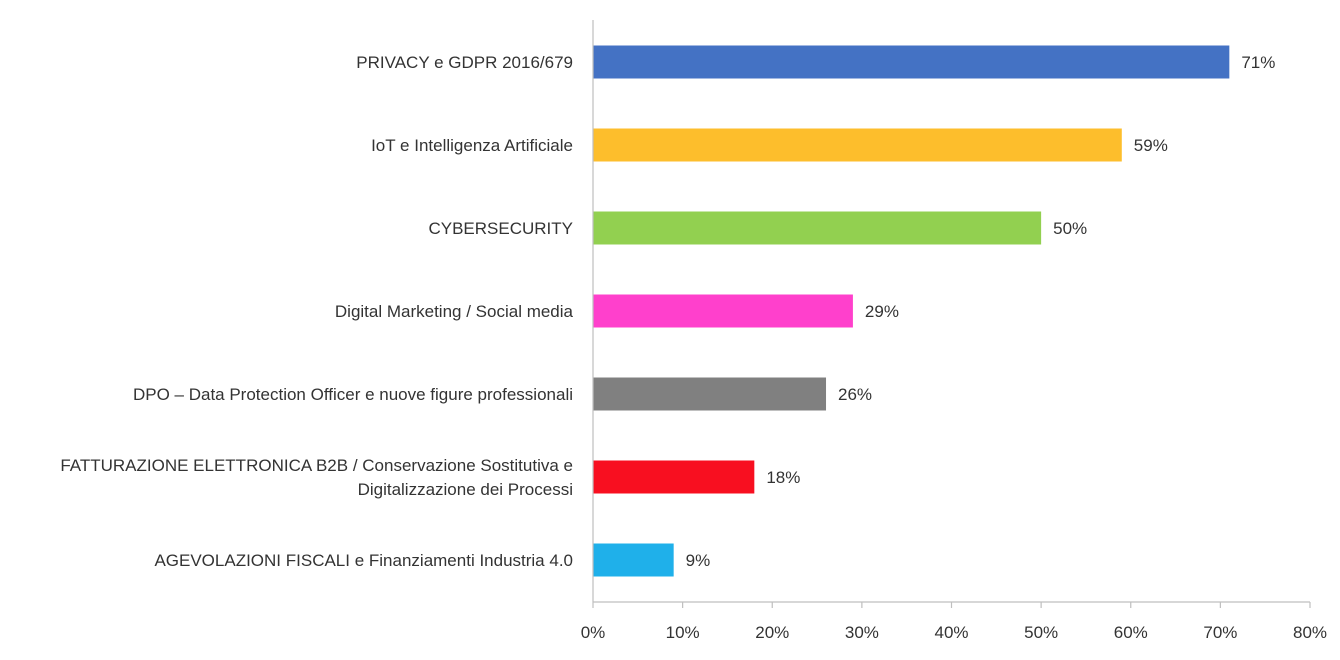 This screenshot has height=660, width=1340. Describe the element at coordinates (698, 560) in the screenshot. I see `data-label: 9%` at that location.